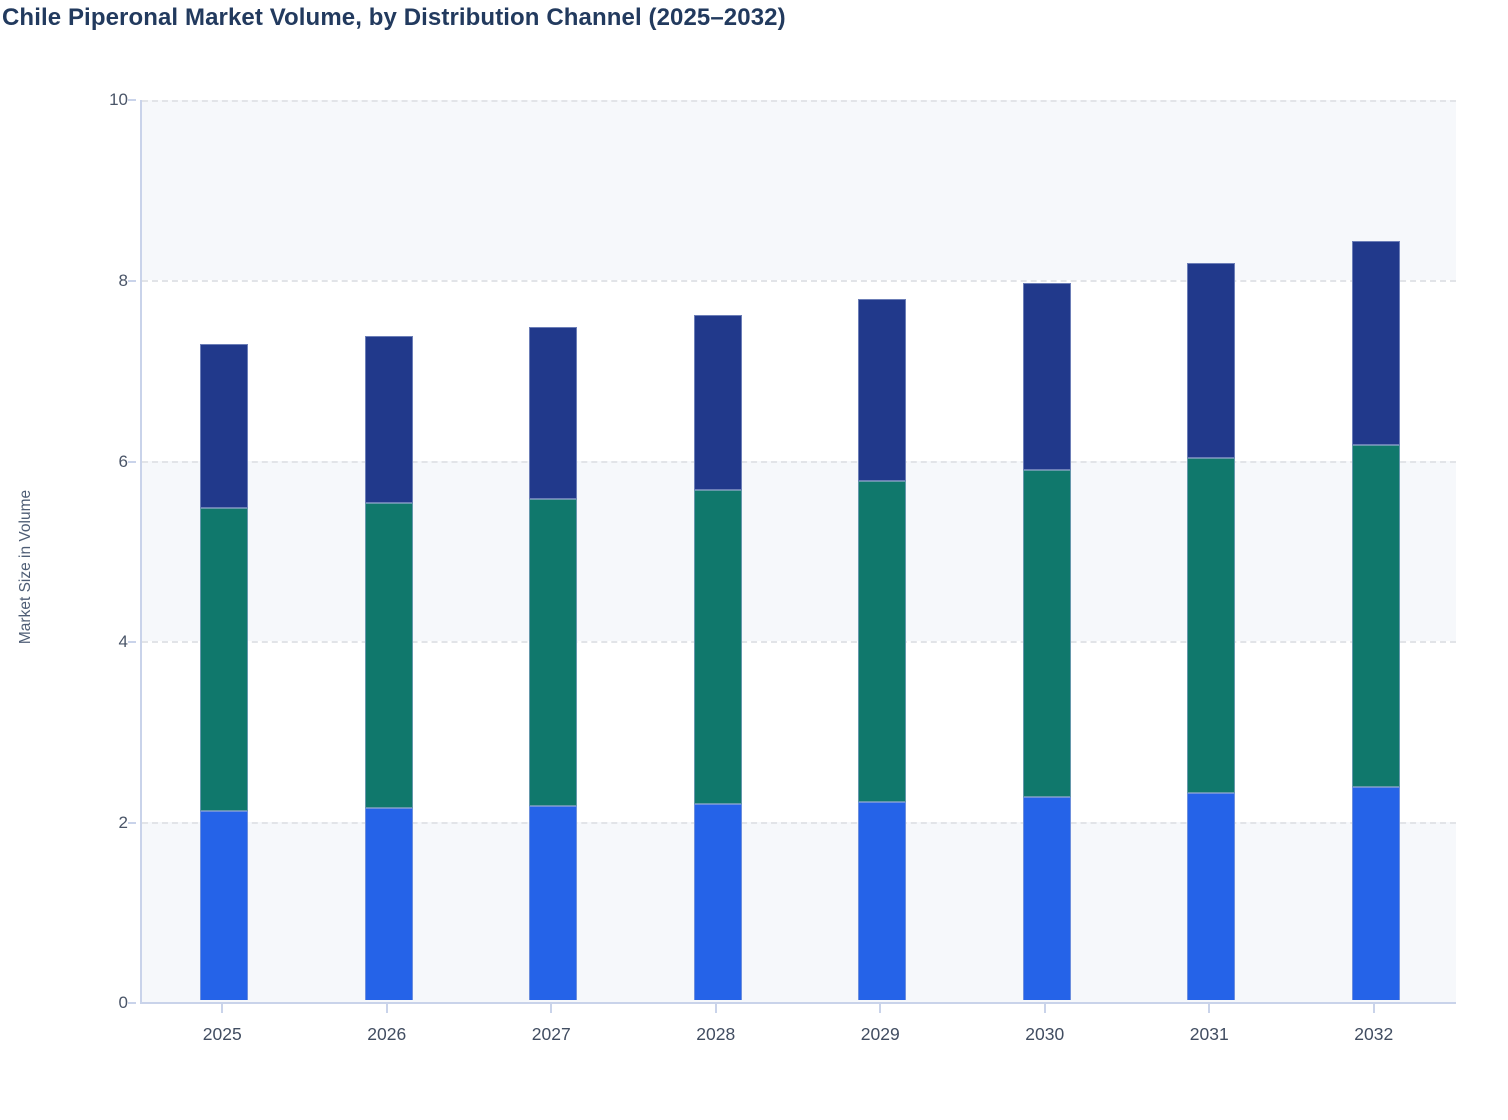 The image size is (1508, 1120). Describe the element at coordinates (123, 1002) in the screenshot. I see `y-tick-label-0: 0` at that location.